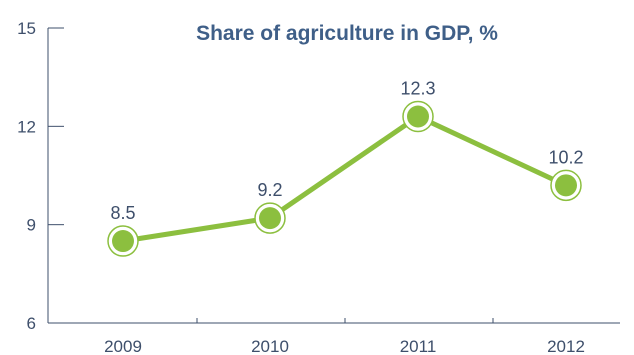 This screenshot has height=355, width=634. Describe the element at coordinates (31, 225) in the screenshot. I see `y-tick-label: 9` at that location.